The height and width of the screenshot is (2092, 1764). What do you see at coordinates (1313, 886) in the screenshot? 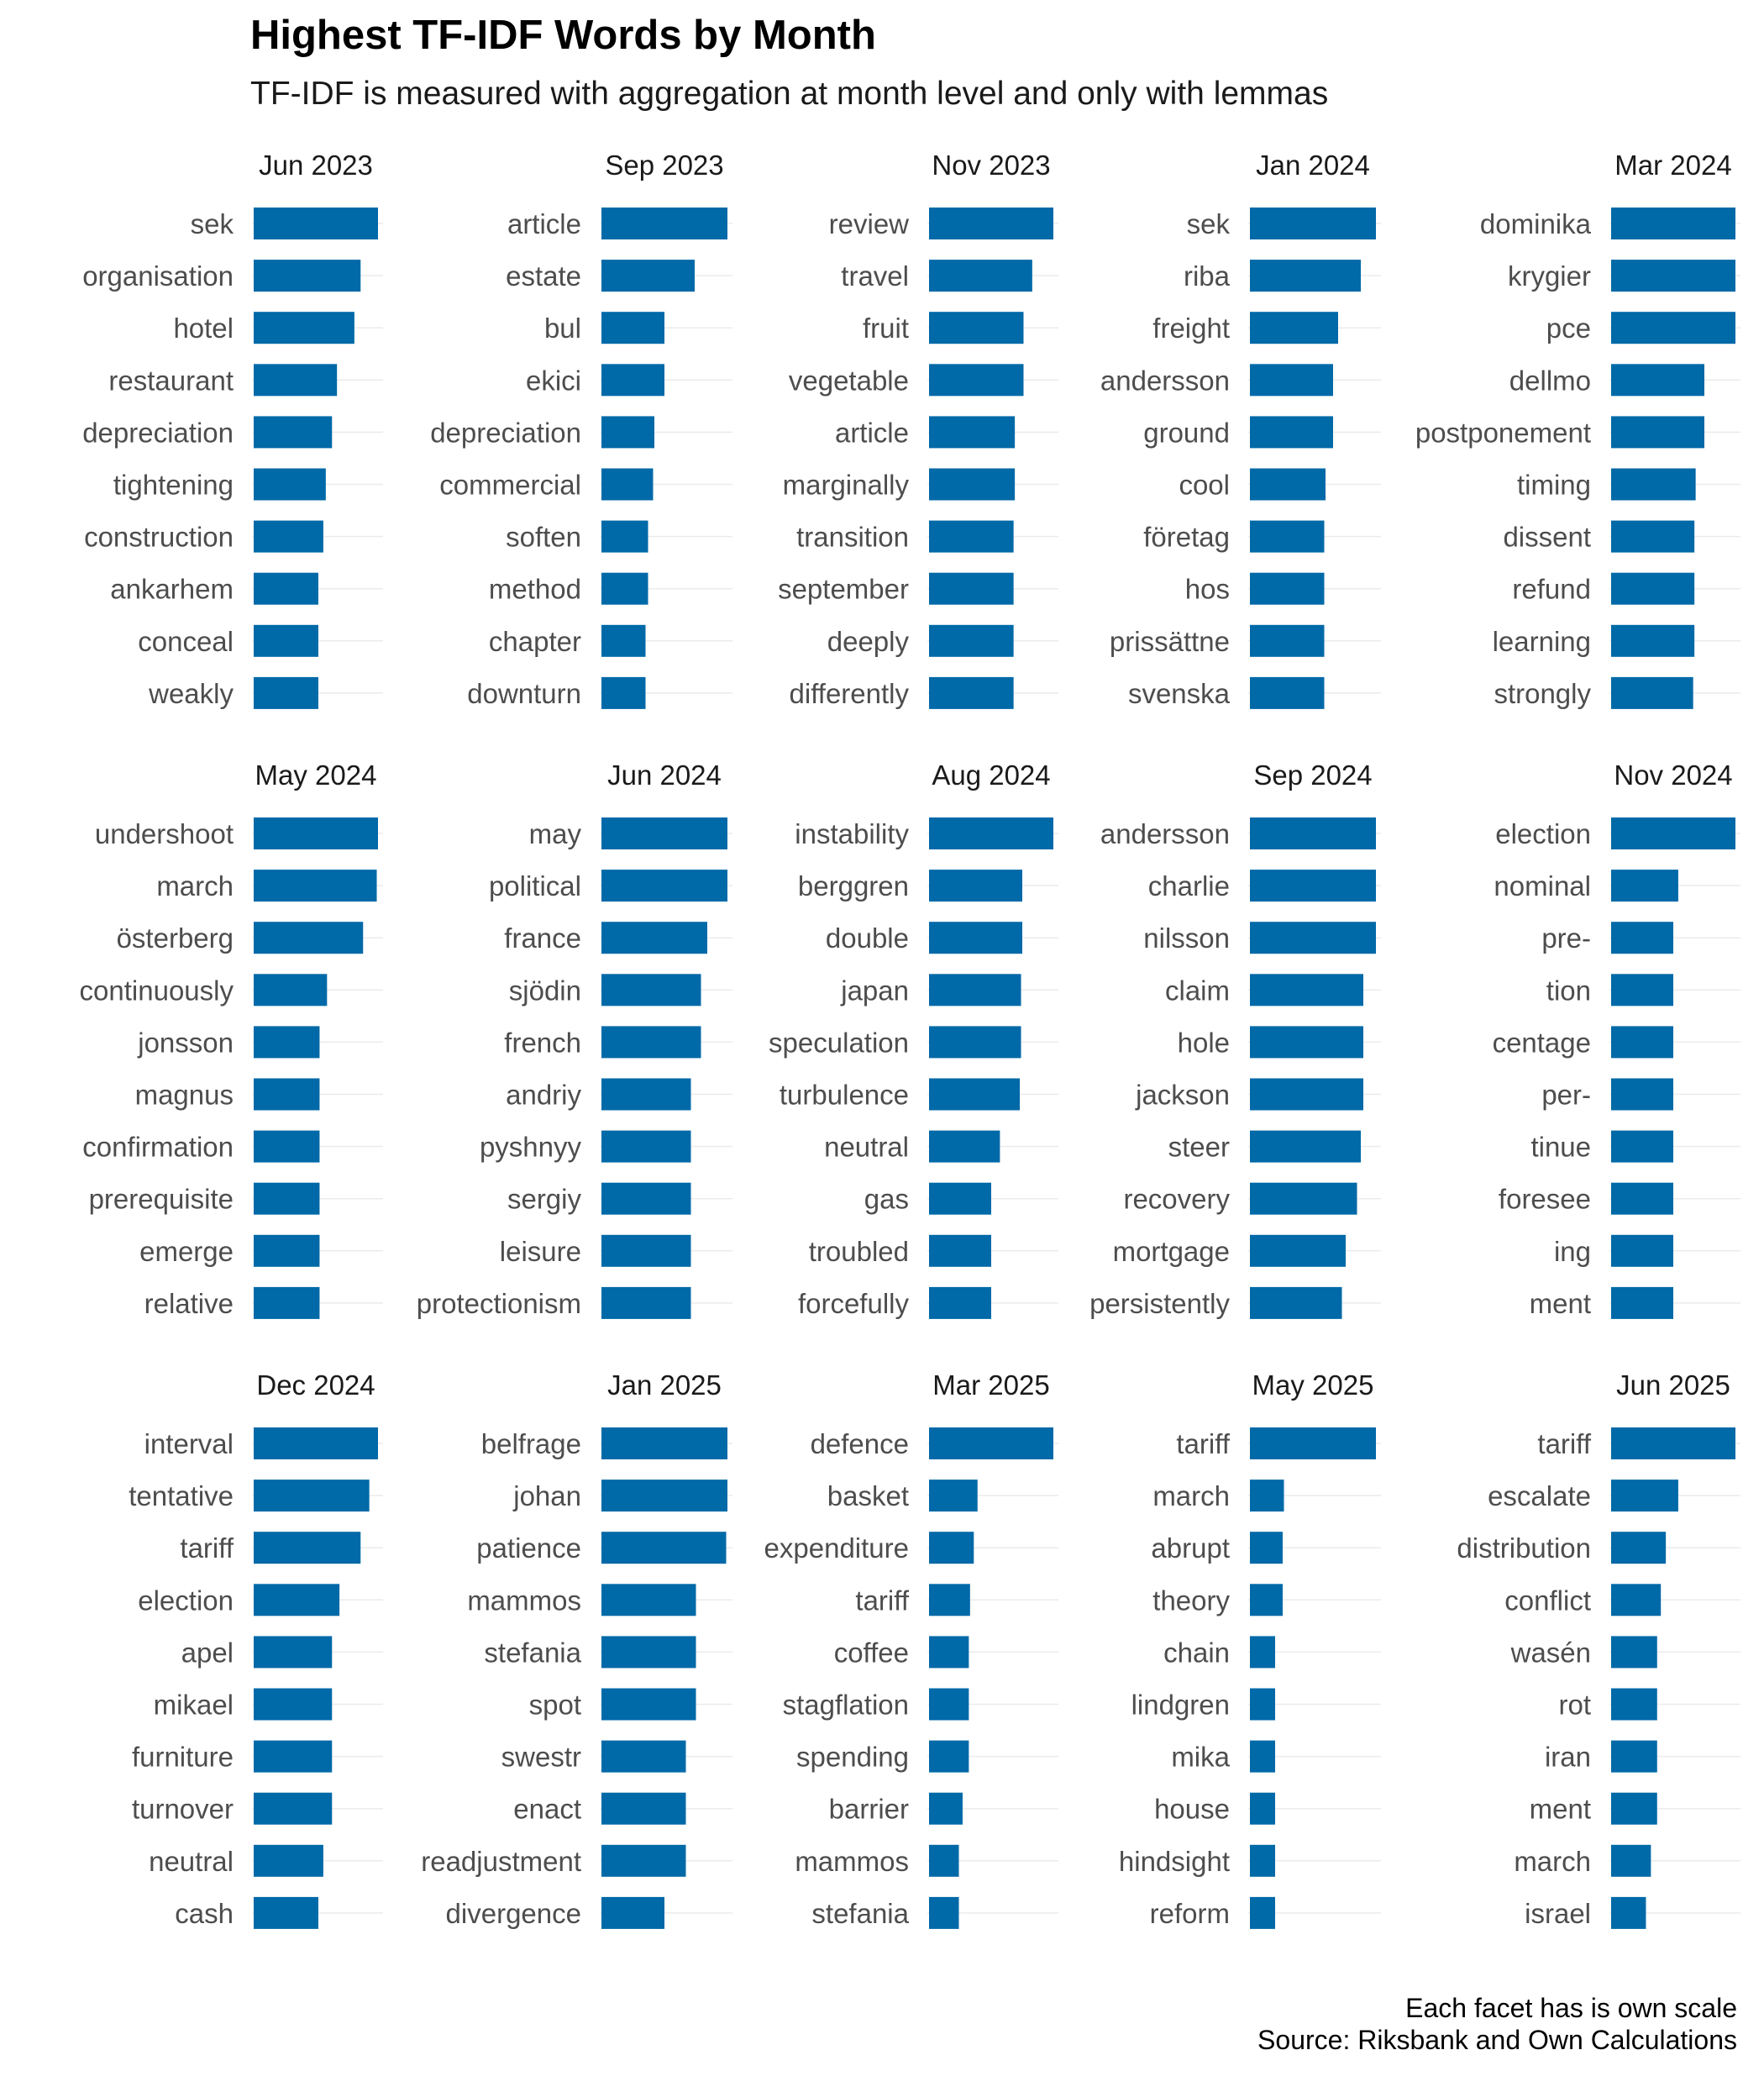
I see `bar-sep-2024-charlie` at bounding box center [1313, 886].